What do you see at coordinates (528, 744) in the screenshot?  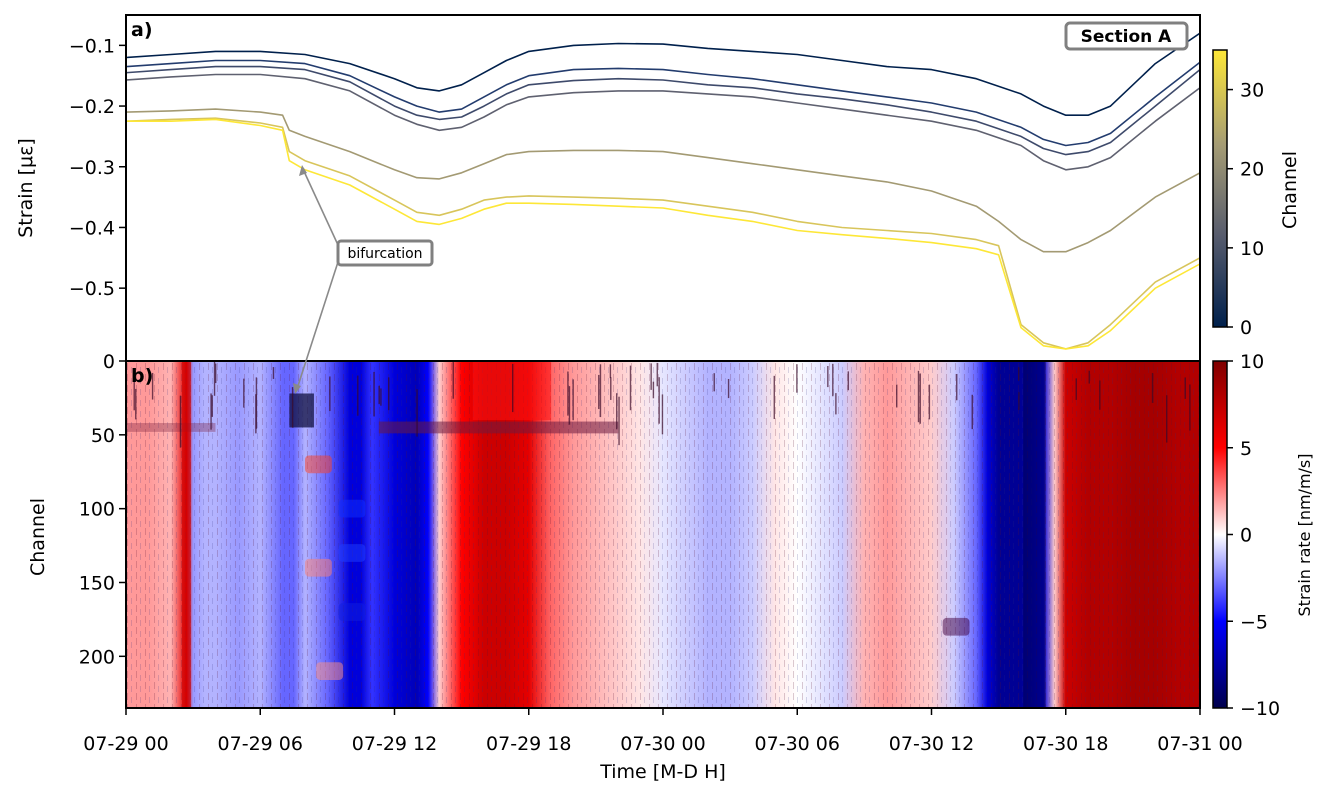 I see `x-tick-label: 07-29 18` at bounding box center [528, 744].